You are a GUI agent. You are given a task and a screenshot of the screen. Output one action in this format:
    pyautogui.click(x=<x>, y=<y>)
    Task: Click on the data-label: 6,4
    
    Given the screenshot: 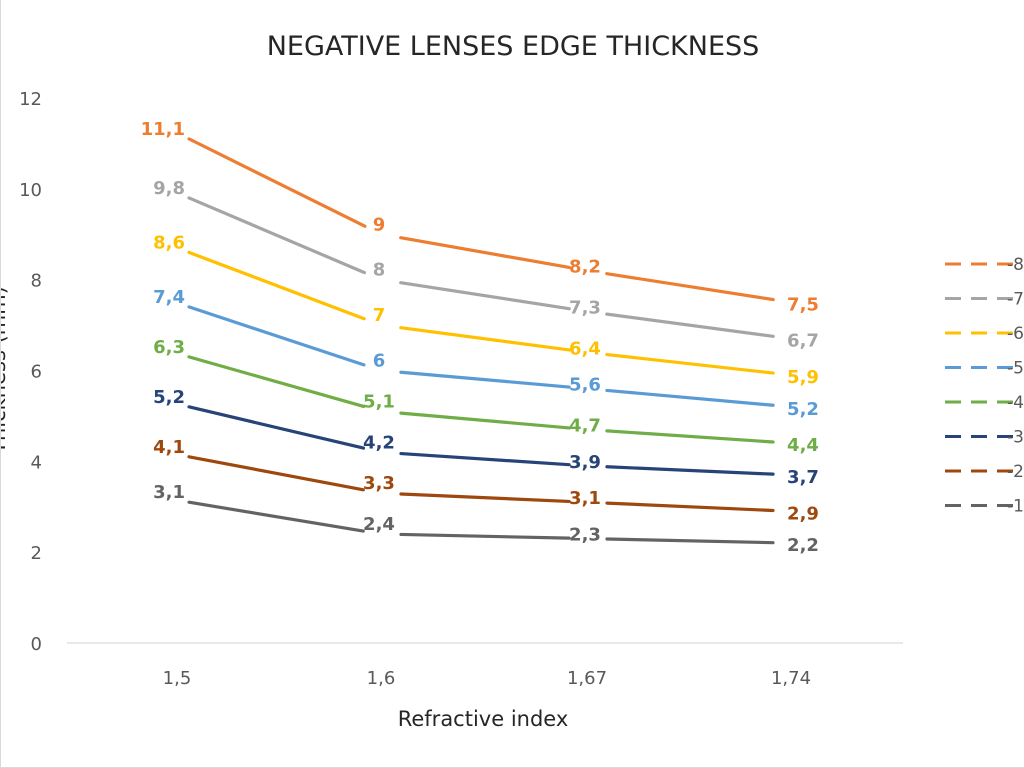 What is the action you would take?
    pyautogui.click(x=585, y=348)
    